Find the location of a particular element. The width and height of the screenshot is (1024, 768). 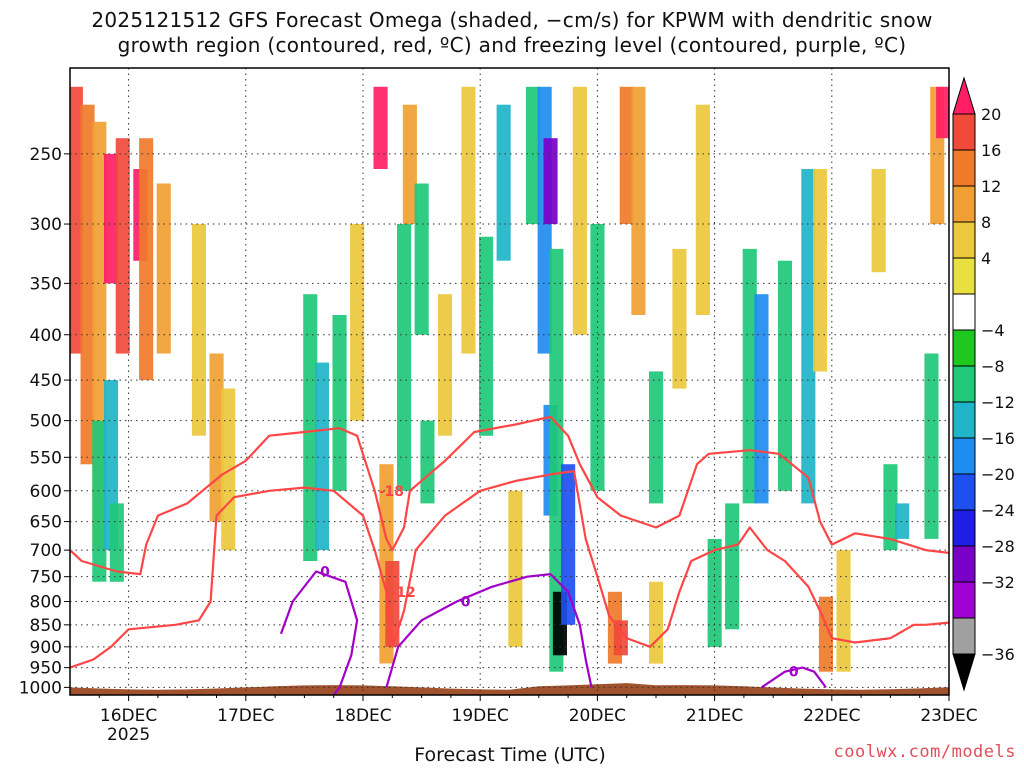

y-tick-label-300: 300 is located at coordinates (46, 225).